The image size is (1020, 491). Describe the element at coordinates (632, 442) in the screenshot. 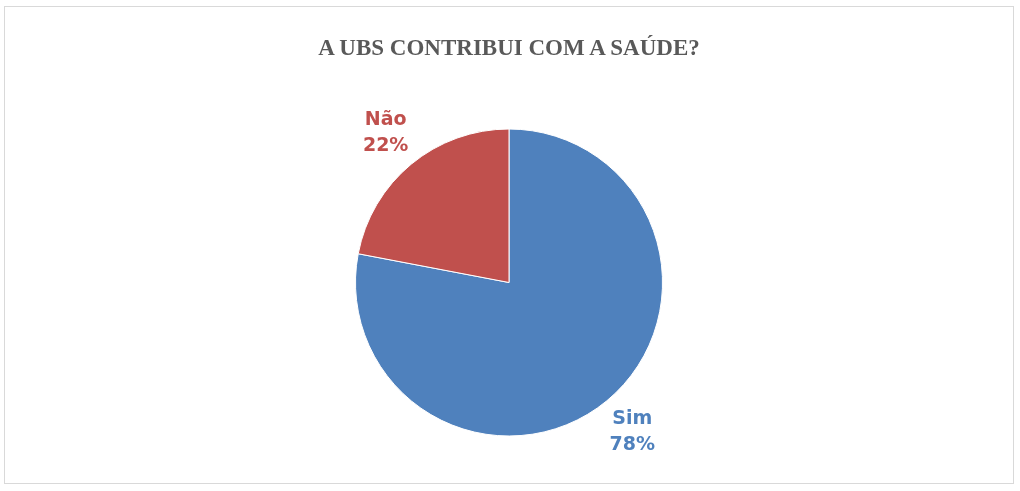

I see `data-label: 78%` at that location.